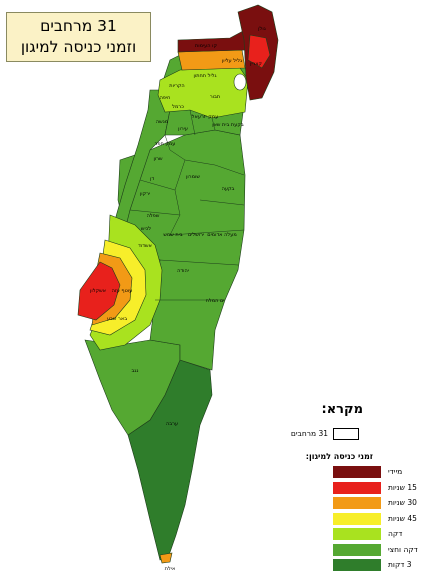  I want to click on legend-label: 15 שניות, so click(402, 487).